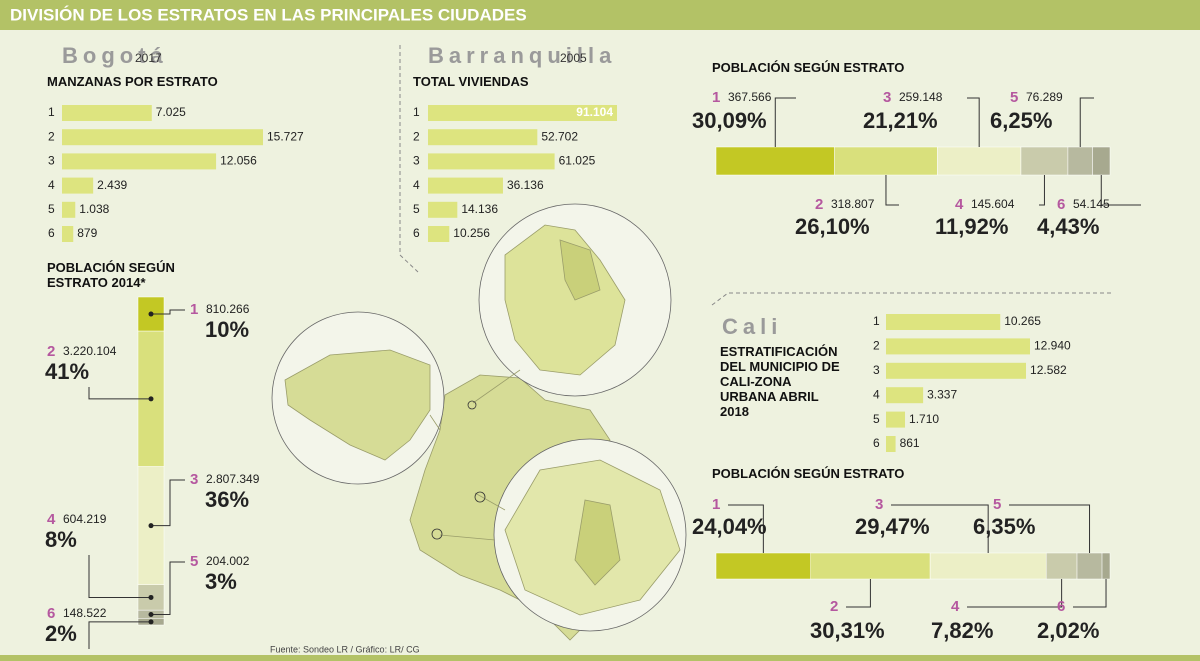 The image size is (1200, 661). What do you see at coordinates (238, 161) in the screenshot?
I see `value-label: 12.056` at bounding box center [238, 161].